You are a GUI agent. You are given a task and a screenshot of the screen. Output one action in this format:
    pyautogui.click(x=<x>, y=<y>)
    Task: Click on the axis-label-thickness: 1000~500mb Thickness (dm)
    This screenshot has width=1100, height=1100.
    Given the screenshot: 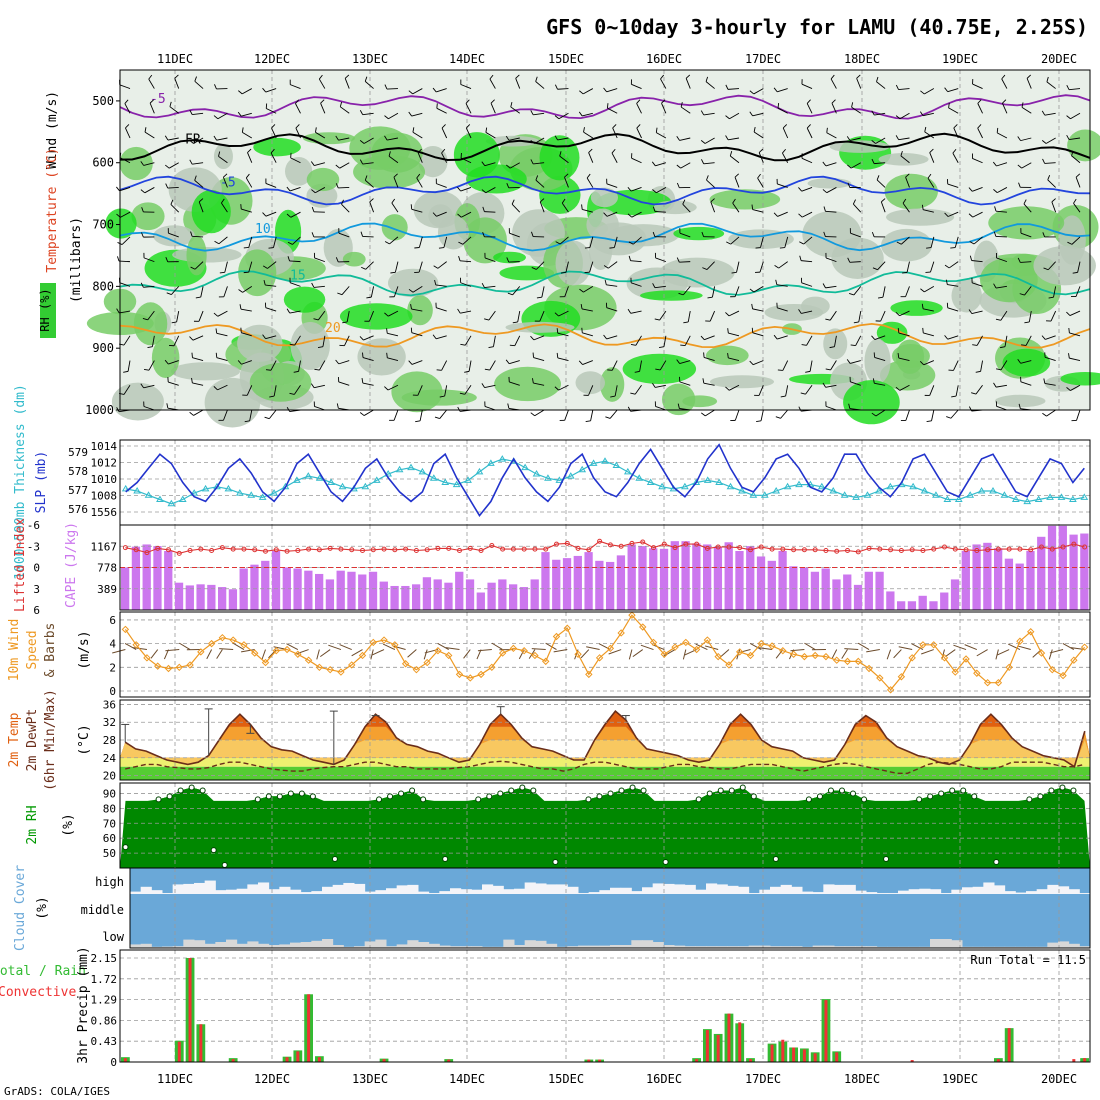 What is the action you would take?
    pyautogui.click(x=20, y=482)
    